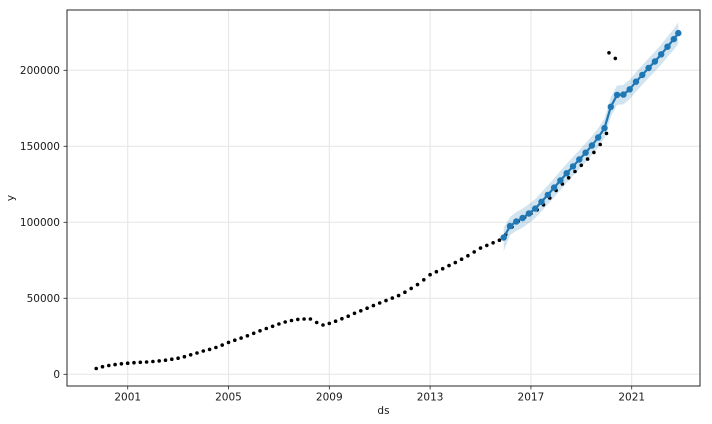 The image size is (712, 424). Describe the element at coordinates (383, 411) in the screenshot. I see `x-axis-label: ds` at that location.